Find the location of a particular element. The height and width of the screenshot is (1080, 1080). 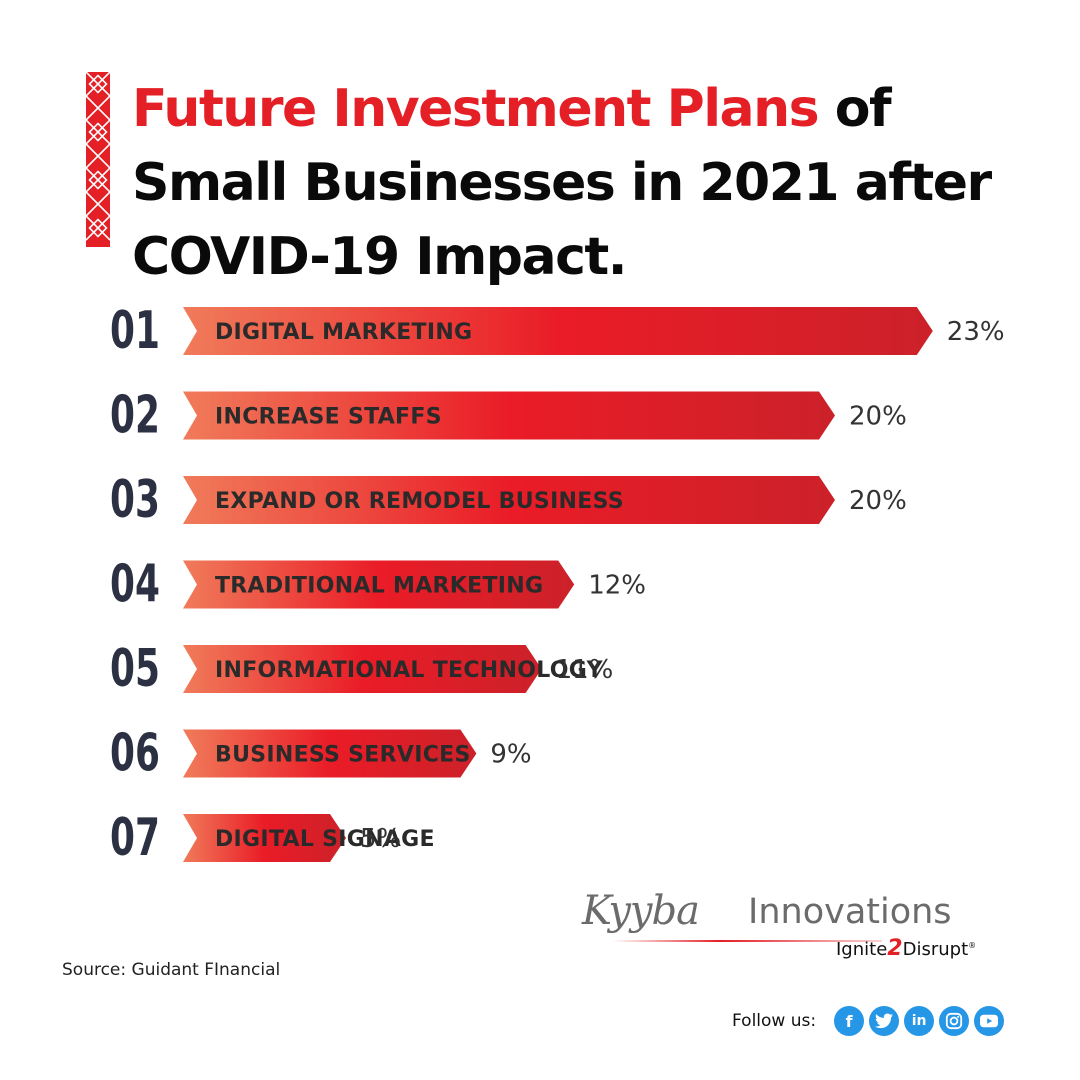

category-label: INCREASE STAFFS is located at coordinates (328, 417).